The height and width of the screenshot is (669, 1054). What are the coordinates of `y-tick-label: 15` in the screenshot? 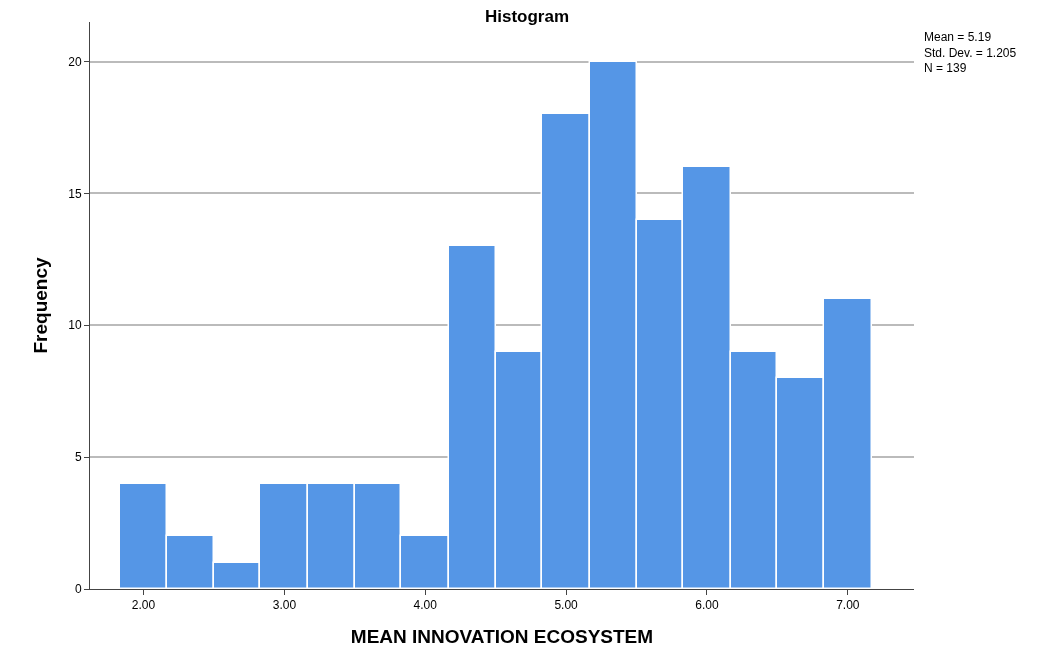 It's located at (75, 193).